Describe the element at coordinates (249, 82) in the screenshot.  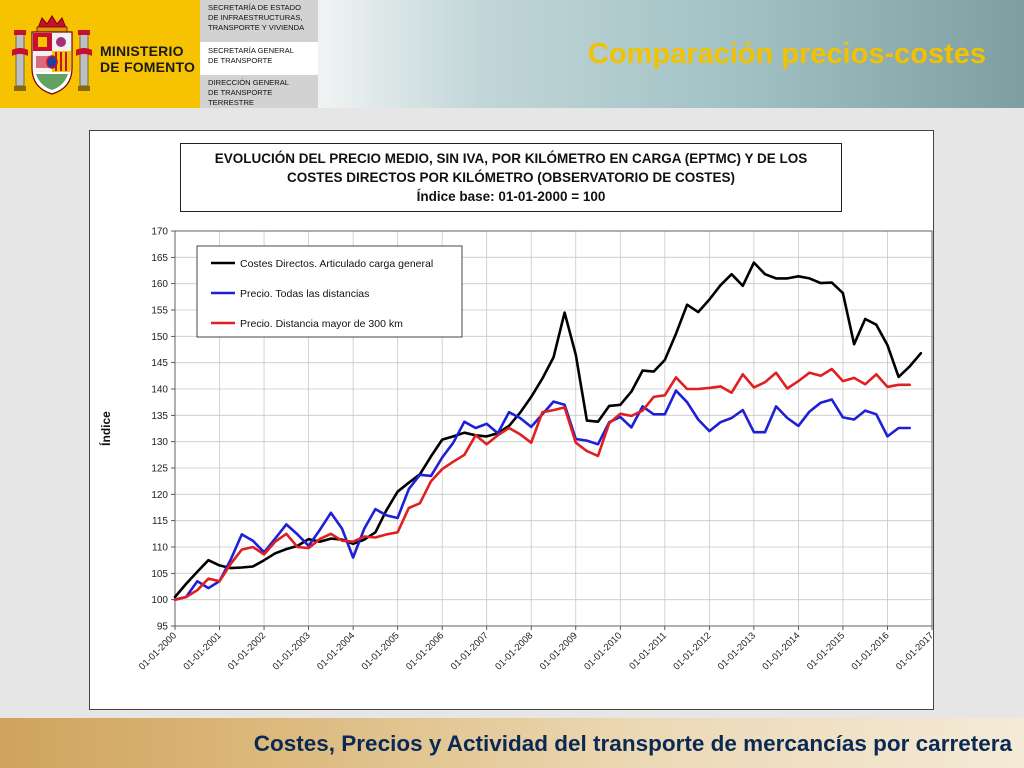
I see `org-line: DIRECCIÓN GENERAL` at that location.